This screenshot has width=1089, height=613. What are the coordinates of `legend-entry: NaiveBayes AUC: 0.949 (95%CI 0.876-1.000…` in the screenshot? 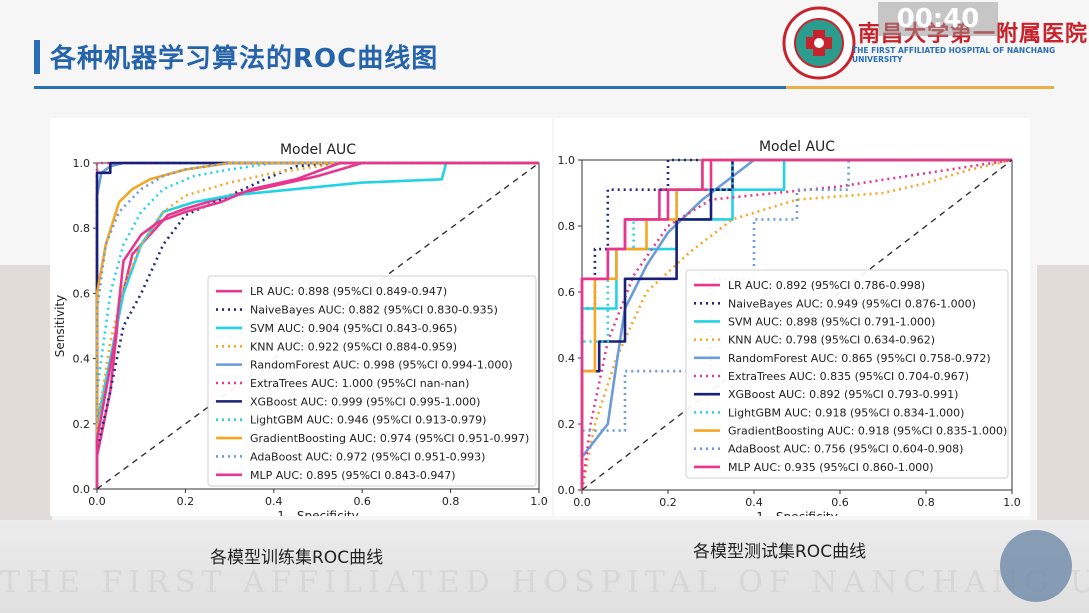 It's located at (852, 303).